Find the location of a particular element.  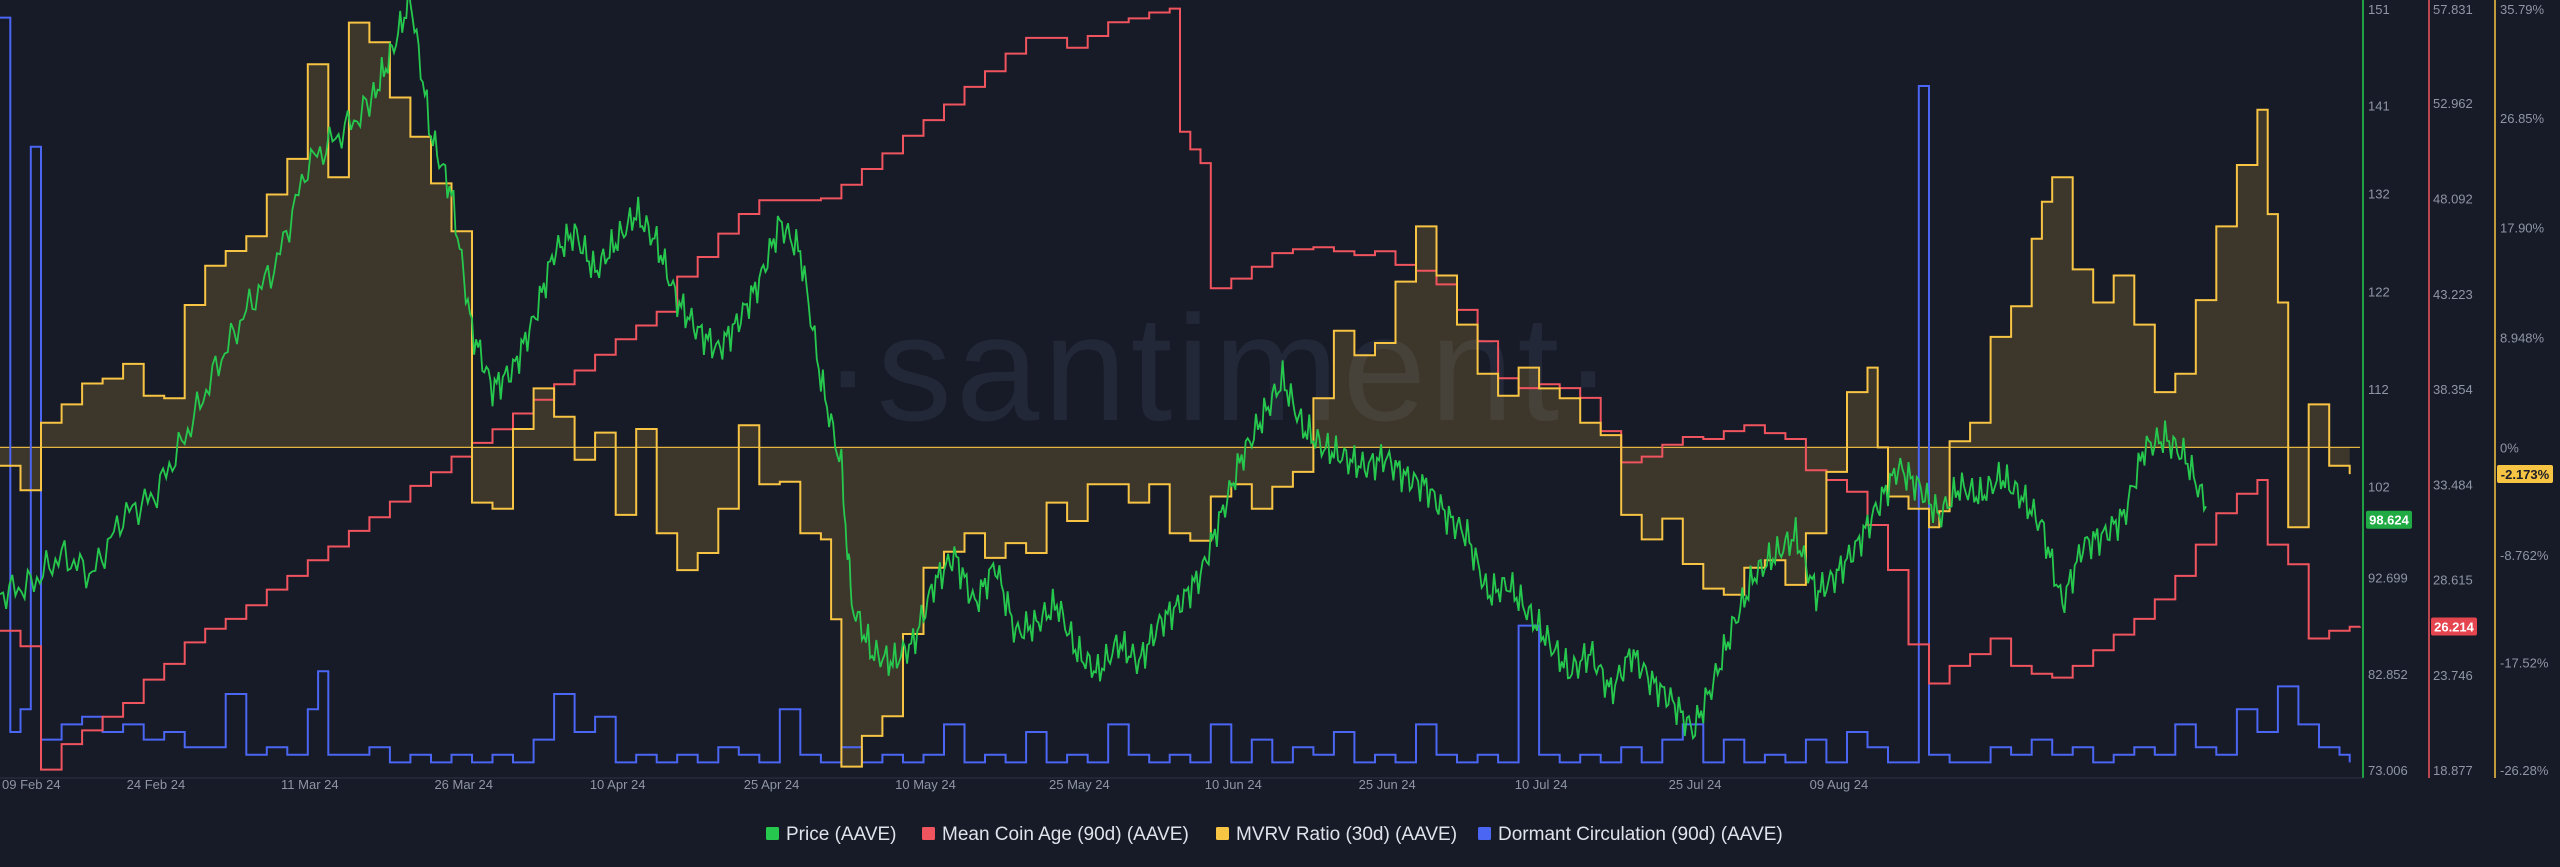

y-tick-label-mvrv: 26.85% is located at coordinates (2522, 118).